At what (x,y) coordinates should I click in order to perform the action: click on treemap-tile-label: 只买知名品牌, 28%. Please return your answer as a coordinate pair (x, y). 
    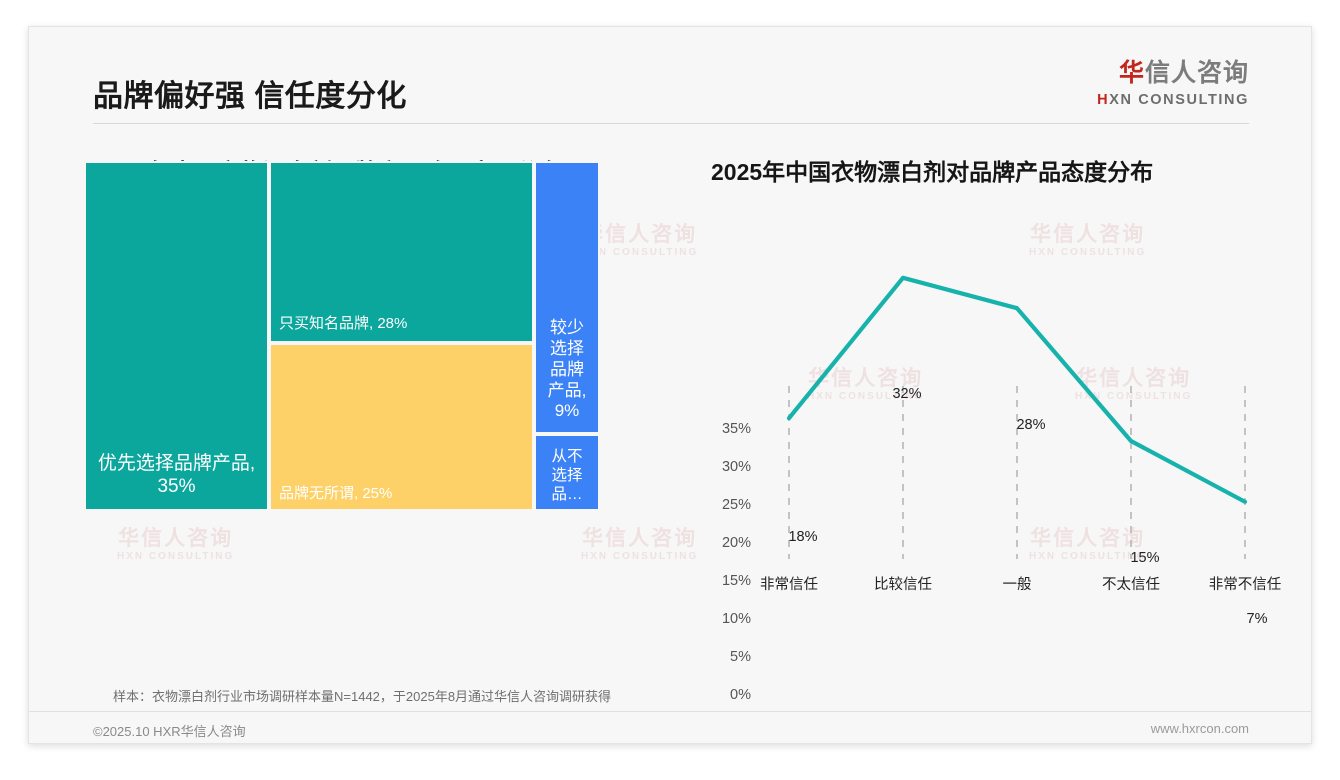
    Looking at the image, I should click on (343, 324).